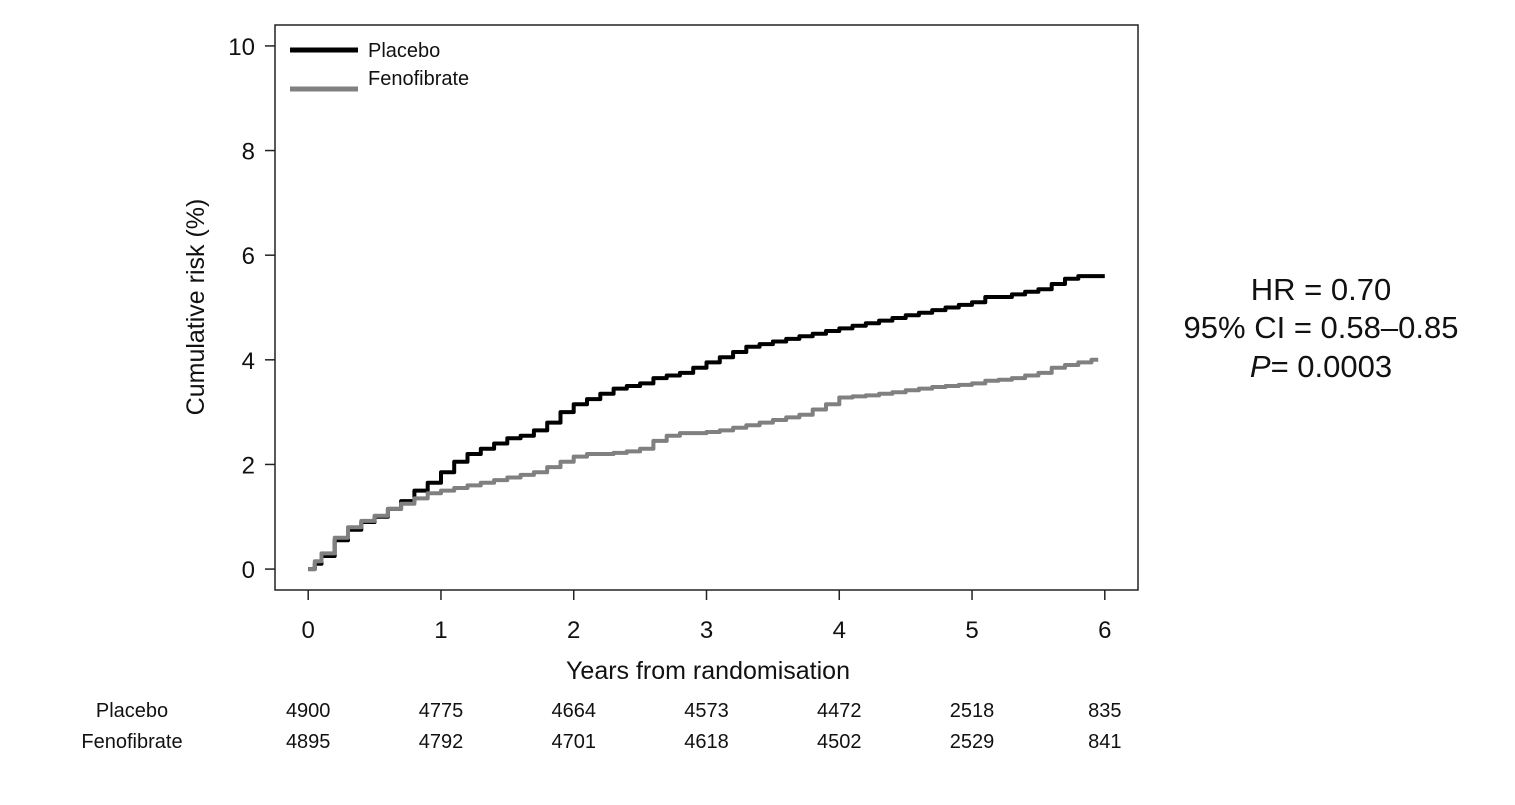 The width and height of the screenshot is (1515, 805). What do you see at coordinates (839, 711) in the screenshot?
I see `risk-table-cell: 4472` at bounding box center [839, 711].